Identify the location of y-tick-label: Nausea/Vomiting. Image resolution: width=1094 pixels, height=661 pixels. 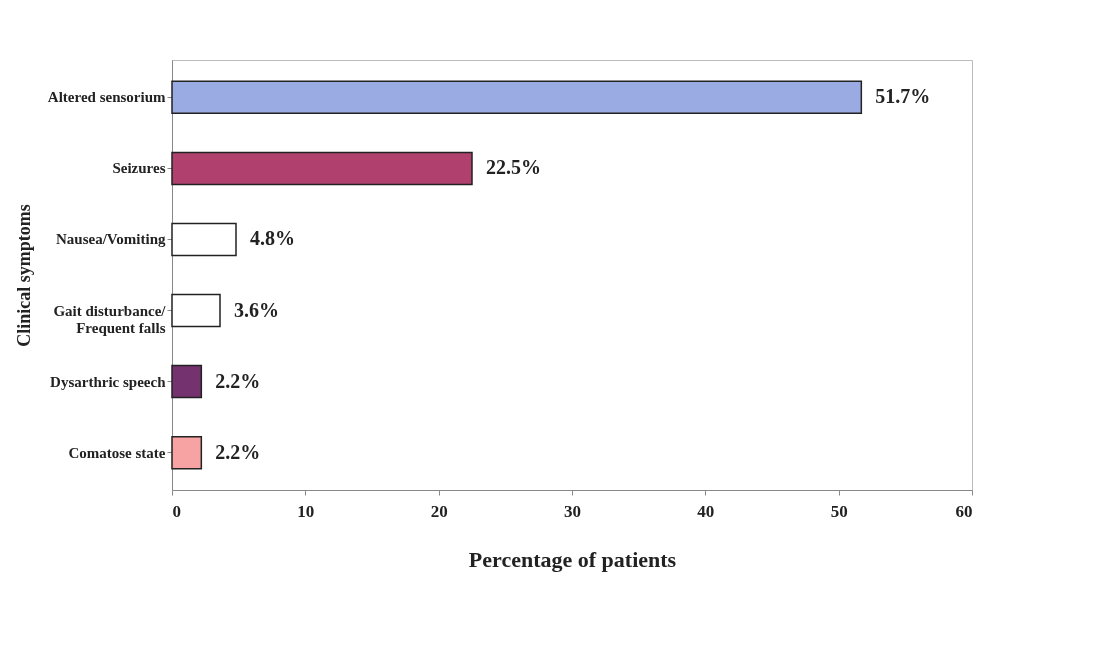
(111, 239).